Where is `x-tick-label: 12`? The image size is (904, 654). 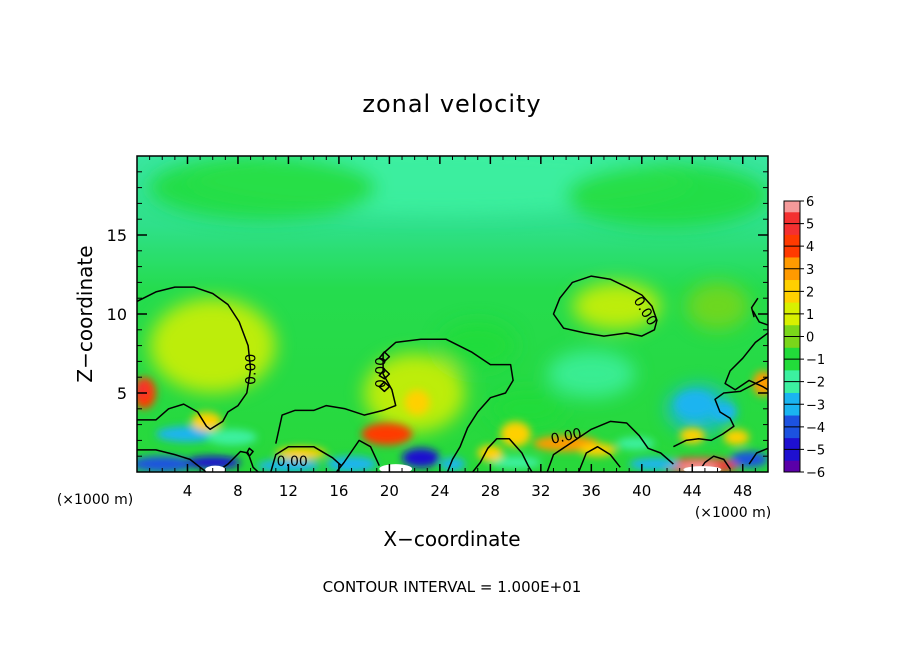
x-tick-label: 12 is located at coordinates (288, 491).